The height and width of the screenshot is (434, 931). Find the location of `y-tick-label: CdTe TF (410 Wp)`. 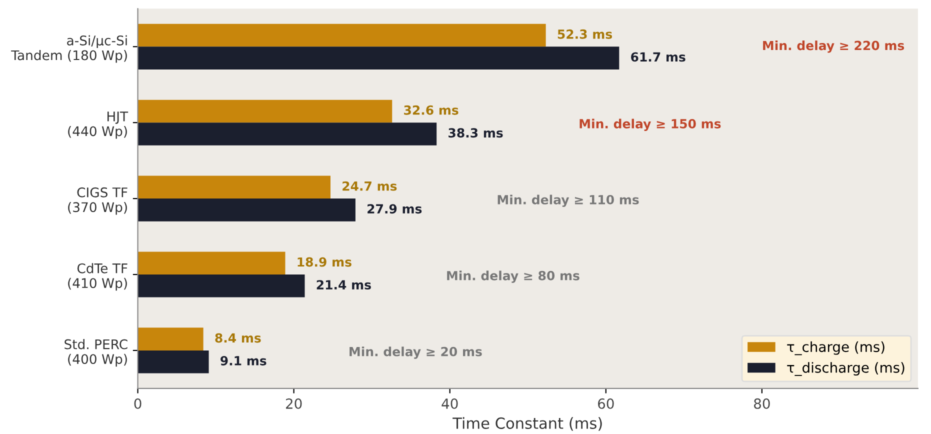

y-tick-label: CdTe TF (410 Wp) is located at coordinates (98, 277).